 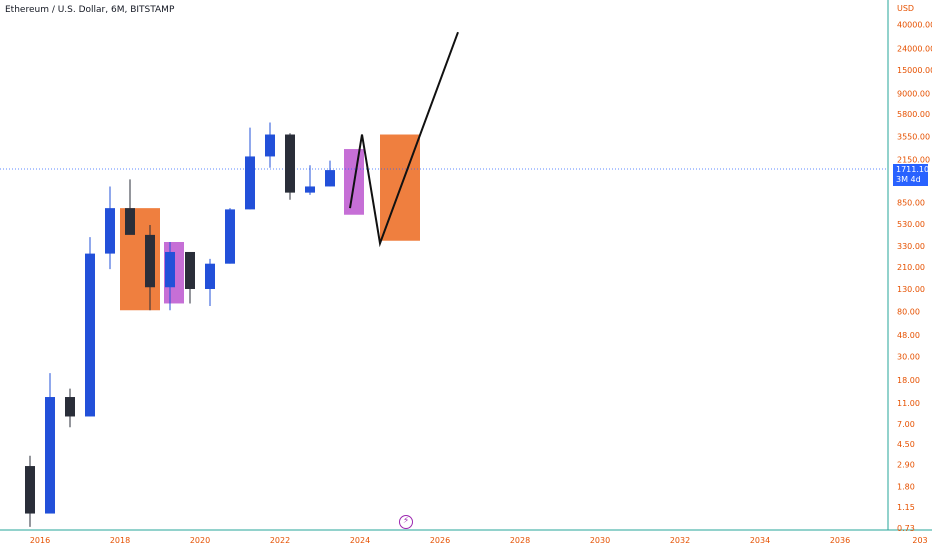 What do you see at coordinates (911, 289) in the screenshot?
I see `price-tick-label: 130.00` at bounding box center [911, 289].